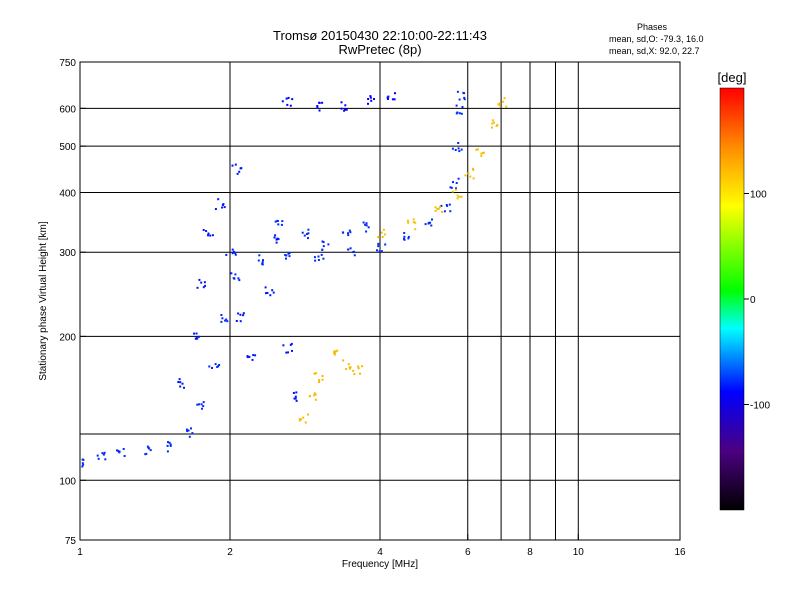  What do you see at coordinates (760, 406) in the screenshot?
I see `colorbar-tick-label: -100` at bounding box center [760, 406].